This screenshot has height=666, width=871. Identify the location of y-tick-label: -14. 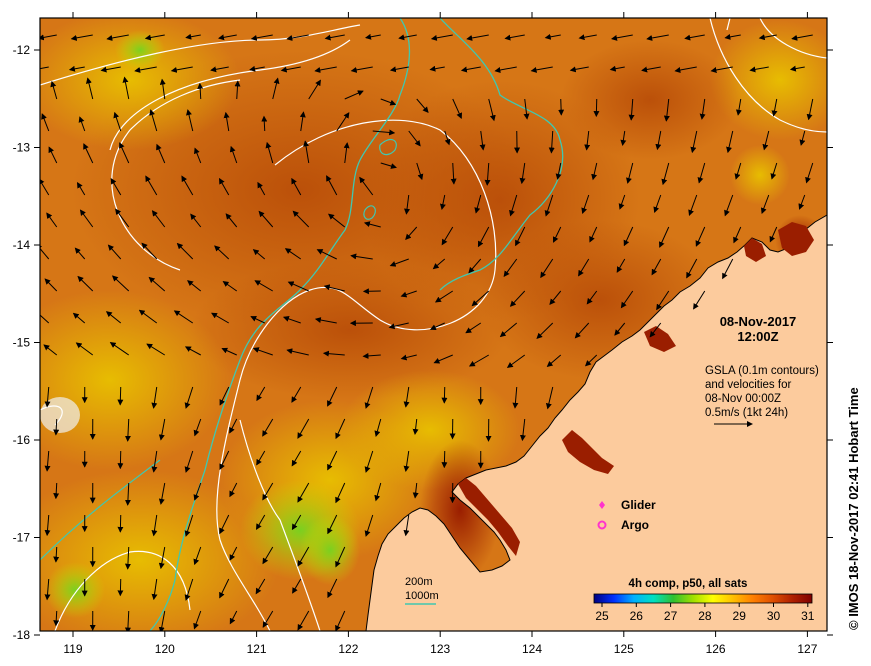
(22, 245).